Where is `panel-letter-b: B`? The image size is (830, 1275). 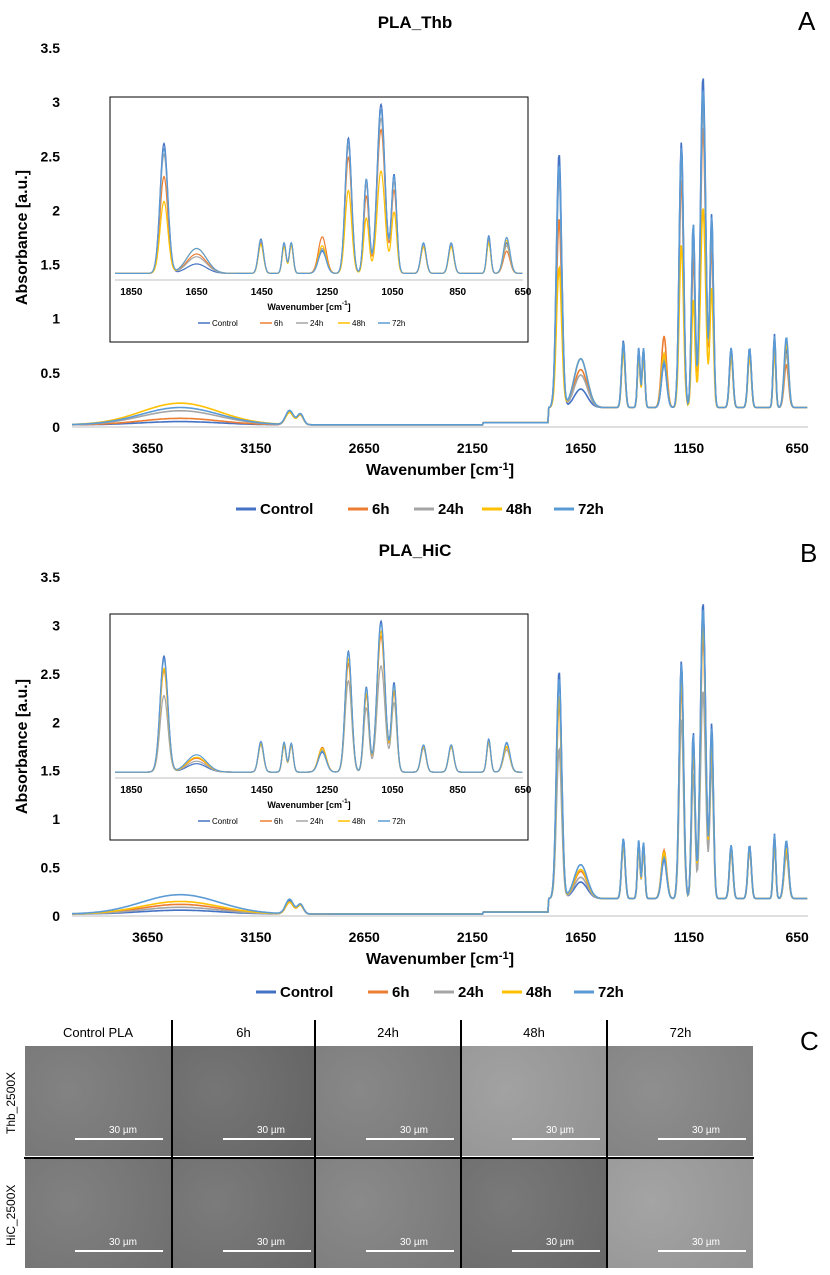
panel-letter-b: B is located at coordinates (809, 553).